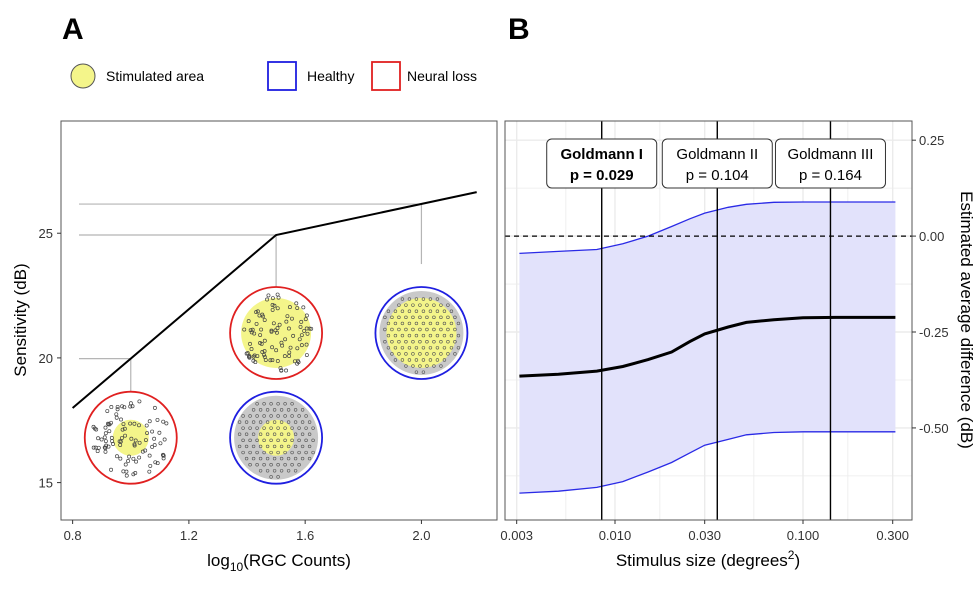 Image resolution: width=977 pixels, height=601 pixels. I want to click on a-x-tick-label: 1.2, so click(189, 535).